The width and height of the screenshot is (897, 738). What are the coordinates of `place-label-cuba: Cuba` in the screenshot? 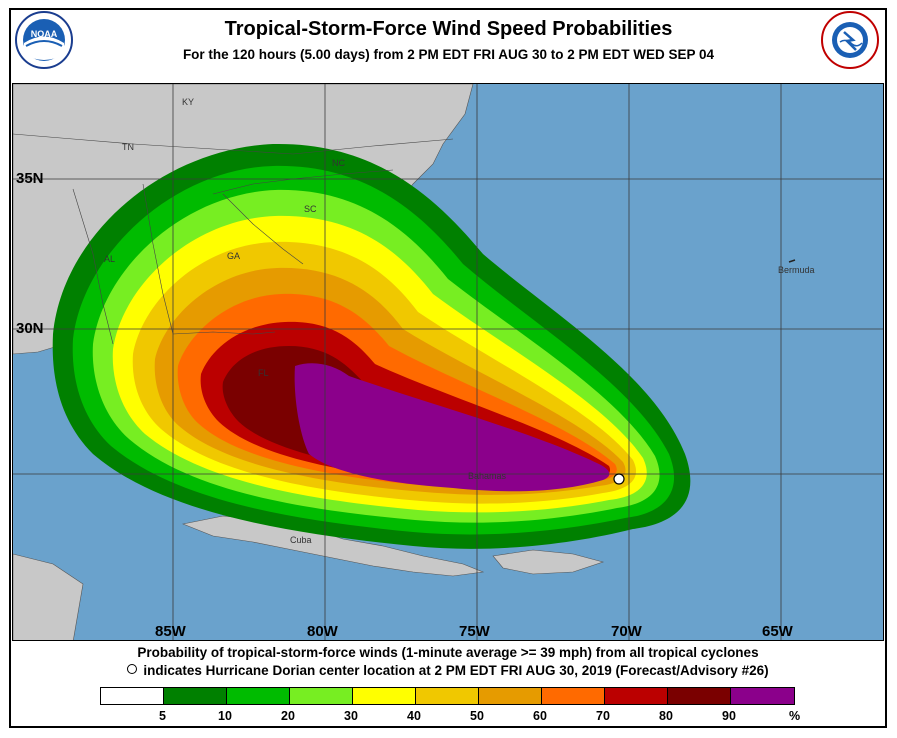 It's located at (301, 540).